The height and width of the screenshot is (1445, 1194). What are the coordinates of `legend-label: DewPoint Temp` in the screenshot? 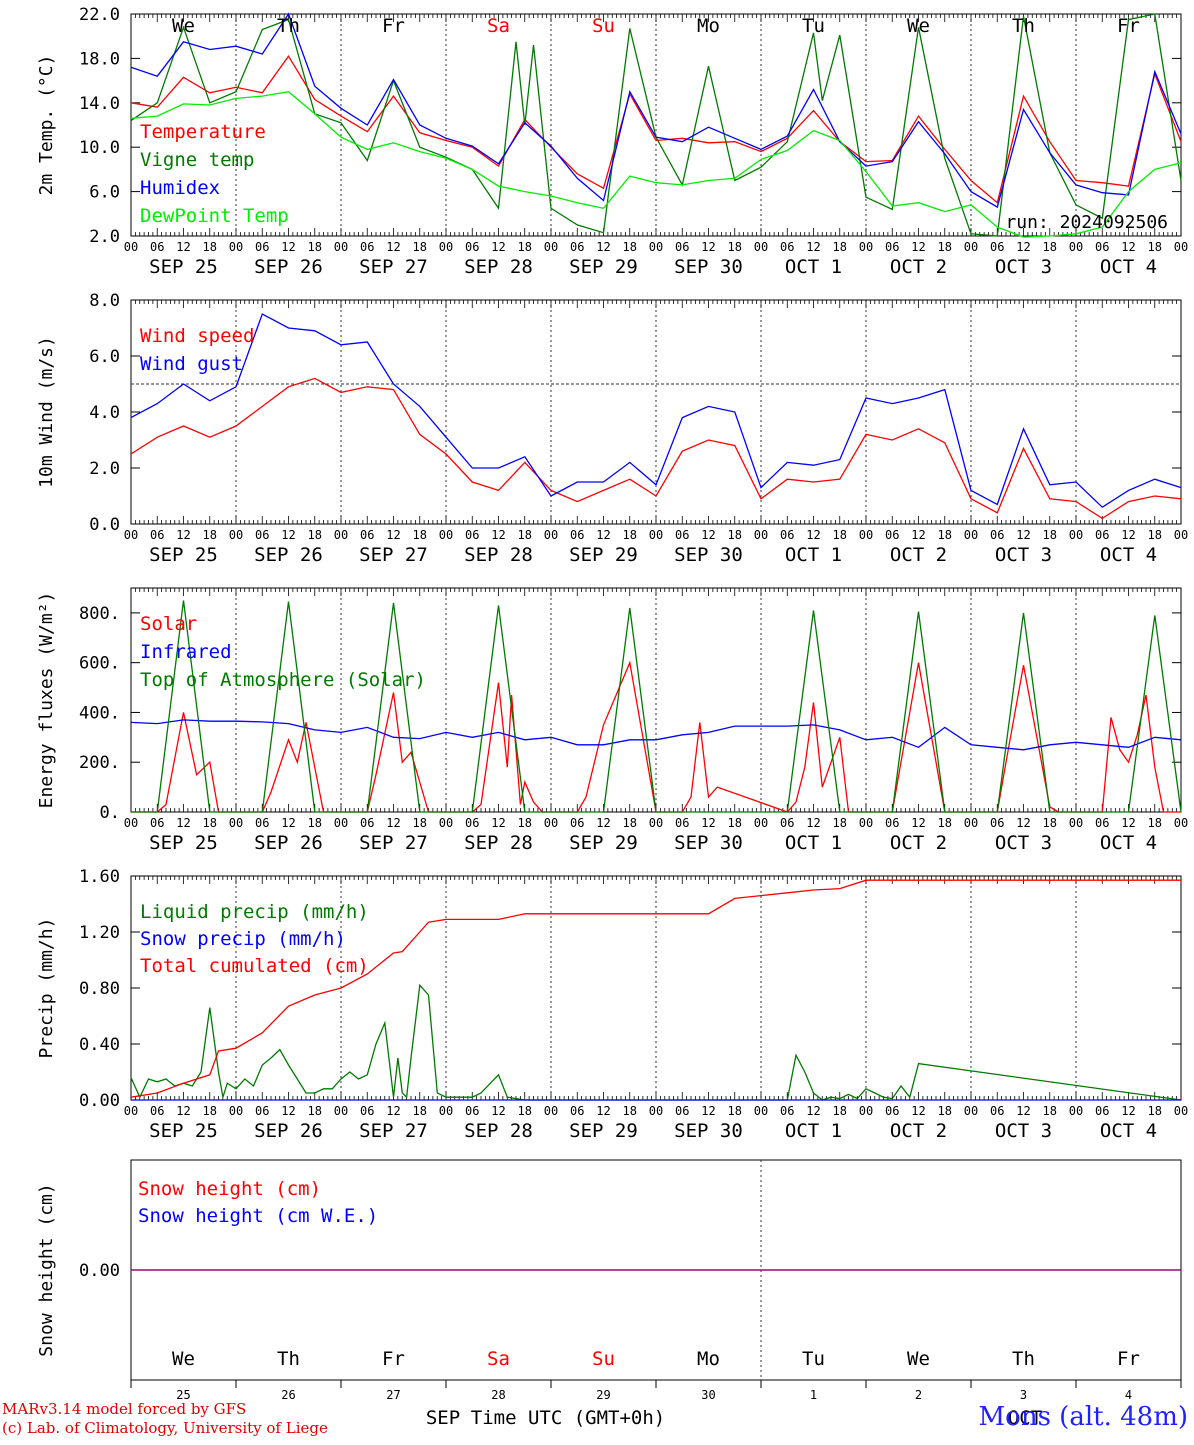 It's located at (214, 216).